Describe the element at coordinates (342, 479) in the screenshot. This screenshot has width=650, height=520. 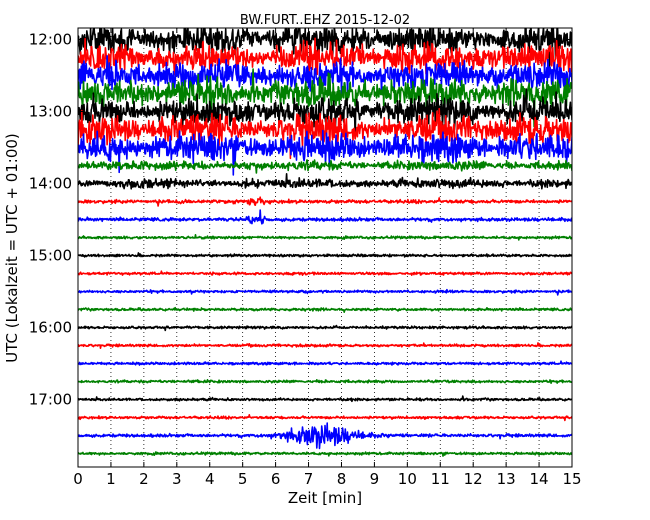
I see `x-tick-label: 8` at that location.